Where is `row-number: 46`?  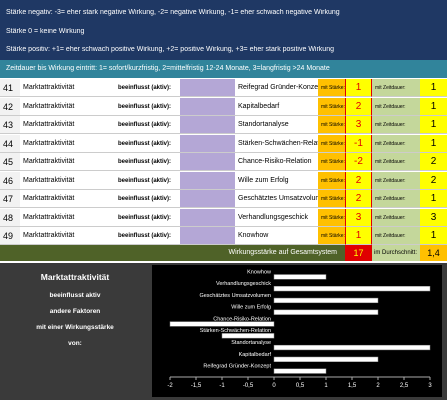 row-number: 46 is located at coordinates (10, 180).